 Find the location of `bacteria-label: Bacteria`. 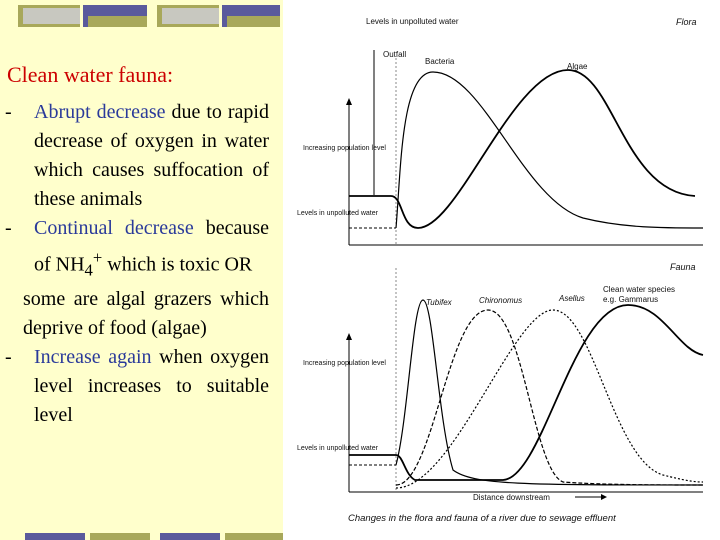

bacteria-label: Bacteria is located at coordinates (440, 61).